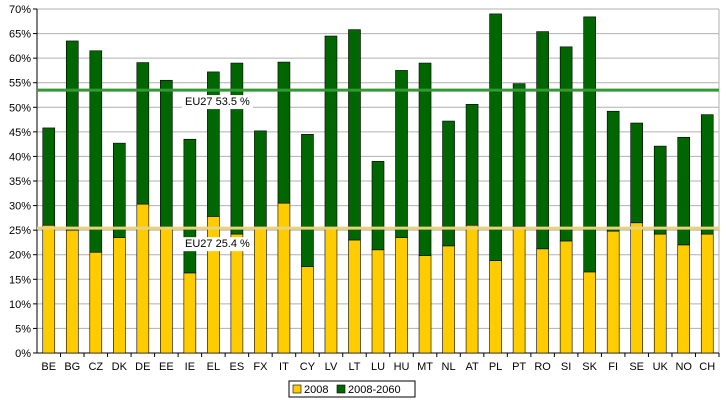  I want to click on legend: 2008 2008-2060, so click(352, 389).